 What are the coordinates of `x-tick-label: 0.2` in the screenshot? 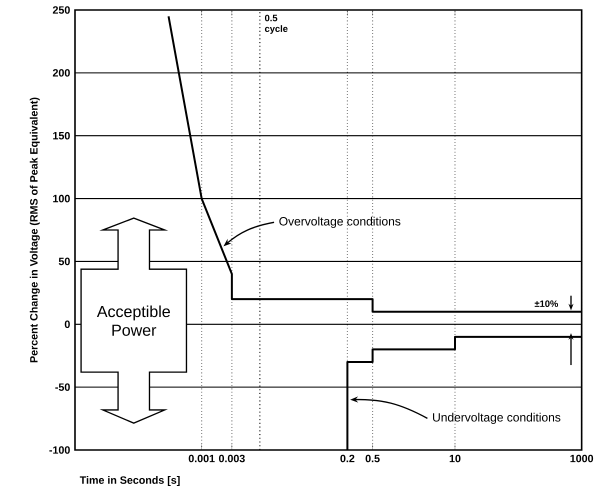 It's located at (347, 458).